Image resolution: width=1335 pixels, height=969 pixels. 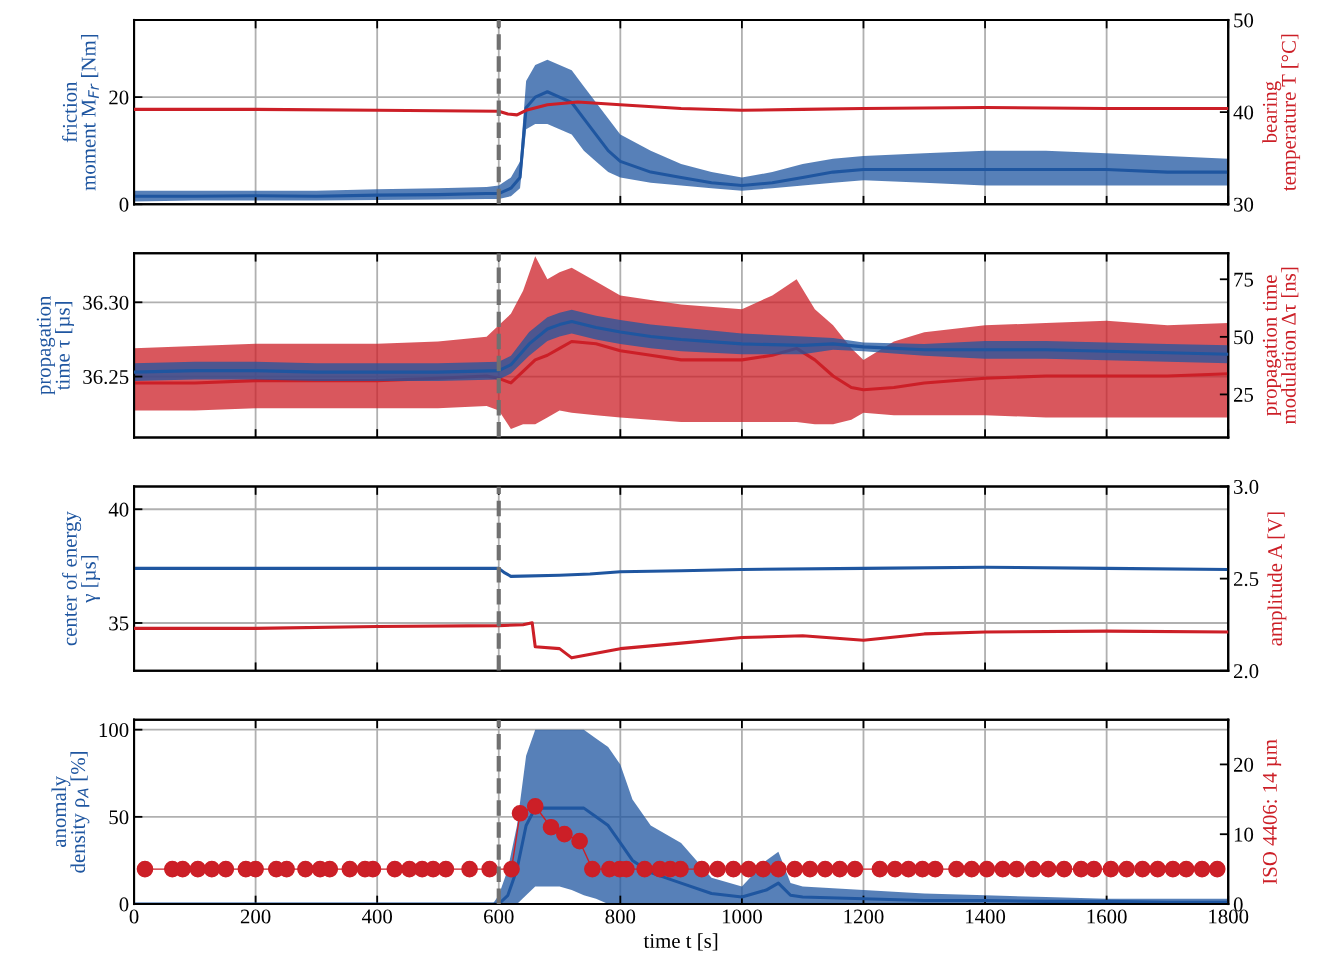 What do you see at coordinates (106, 377) in the screenshot?
I see `y-tick-label: 36.25` at bounding box center [106, 377].